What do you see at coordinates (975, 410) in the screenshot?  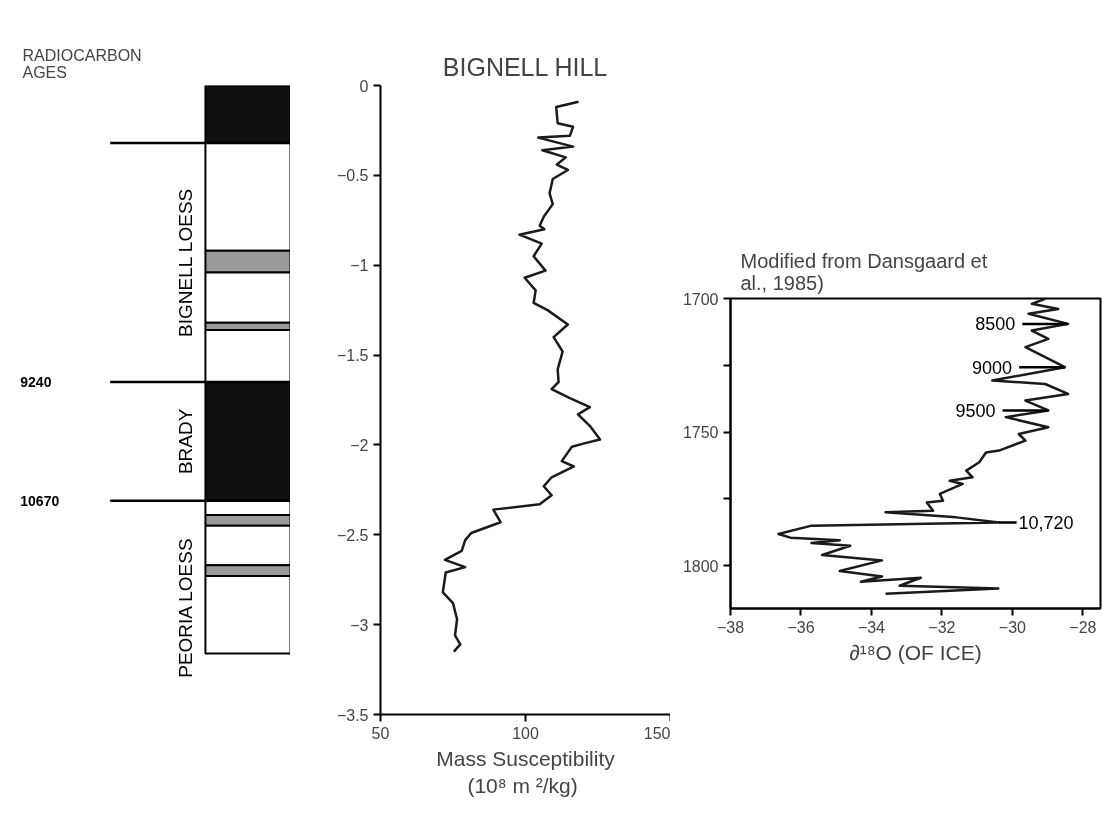 I see `annotation: 9500` at bounding box center [975, 410].